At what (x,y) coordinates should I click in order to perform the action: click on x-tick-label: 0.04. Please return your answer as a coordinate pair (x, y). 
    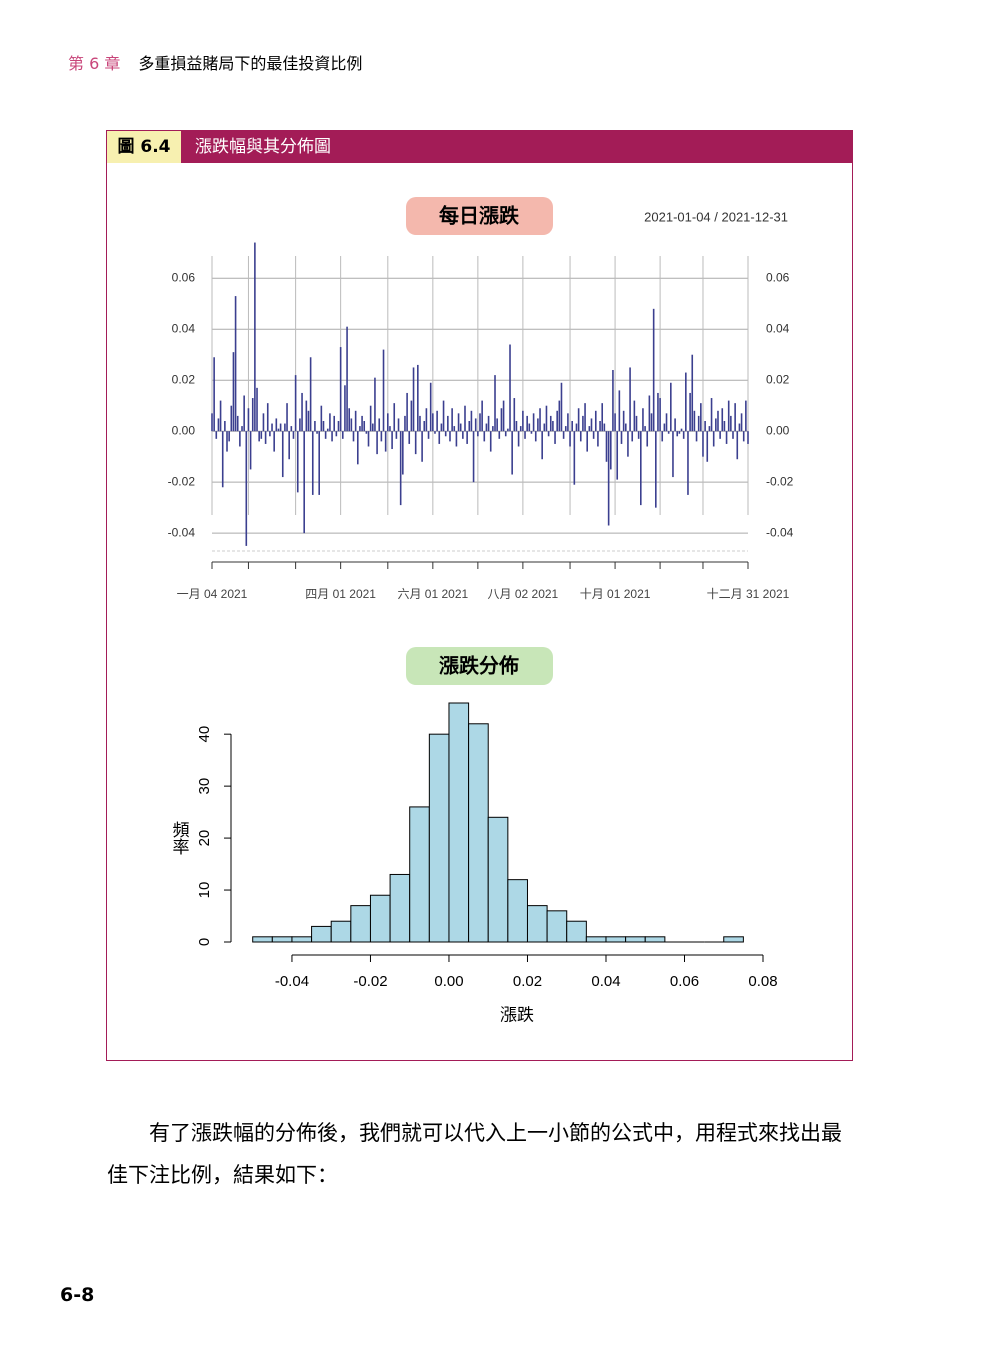
    Looking at the image, I should click on (605, 981).